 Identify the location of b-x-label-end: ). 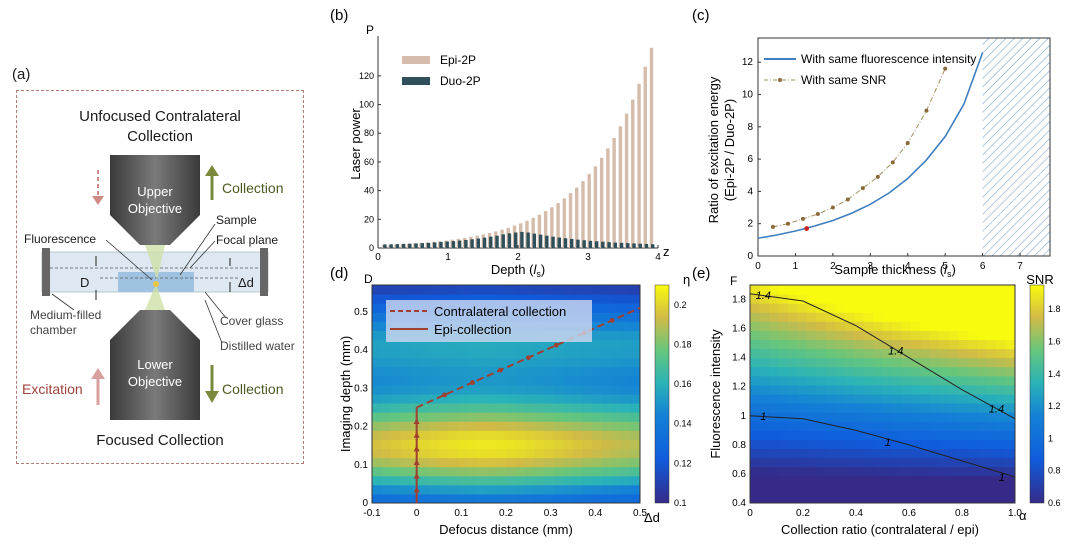
(543, 269).